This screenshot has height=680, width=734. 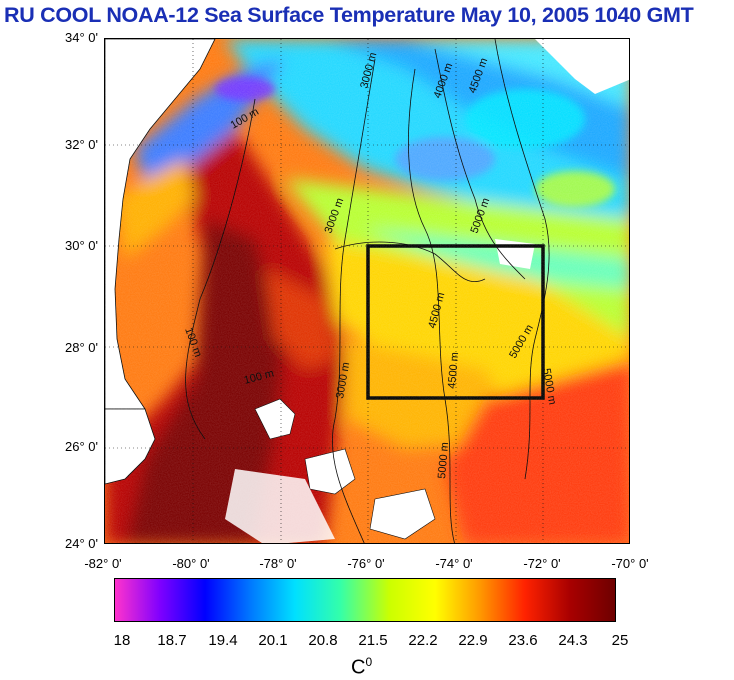 I want to click on lat-tick-label: 32° 0', so click(x=81, y=144).